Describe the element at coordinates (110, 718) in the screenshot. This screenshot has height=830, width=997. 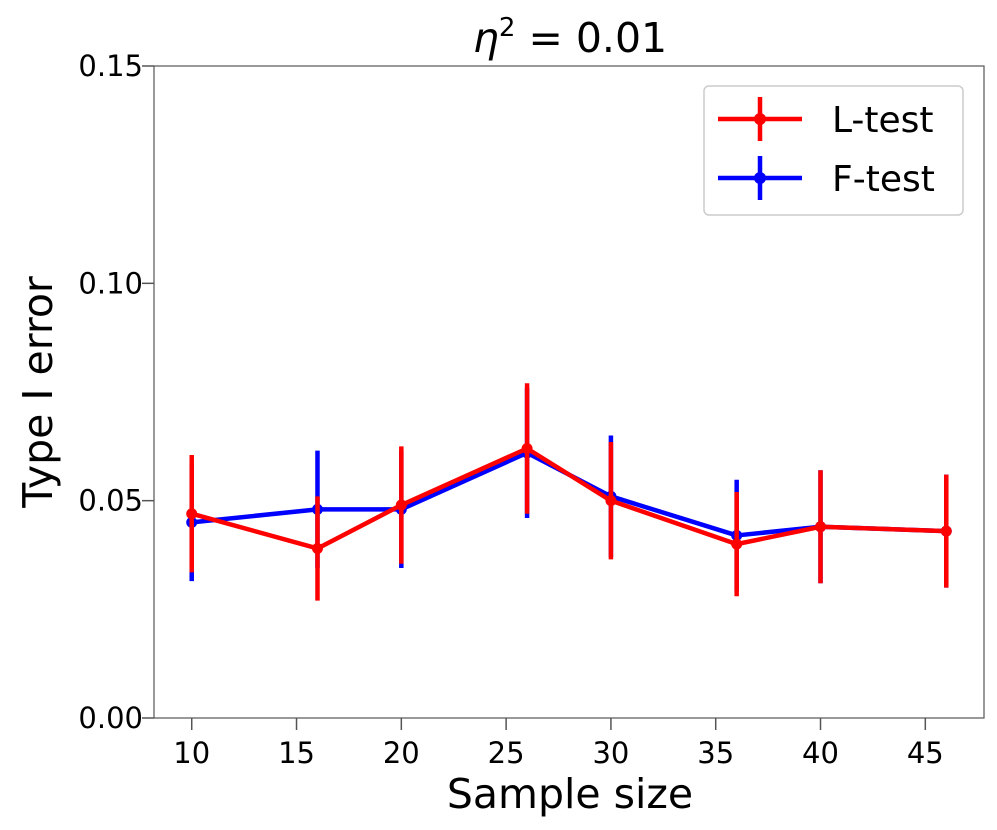
I see `y-tick-label-0: 0.00` at that location.